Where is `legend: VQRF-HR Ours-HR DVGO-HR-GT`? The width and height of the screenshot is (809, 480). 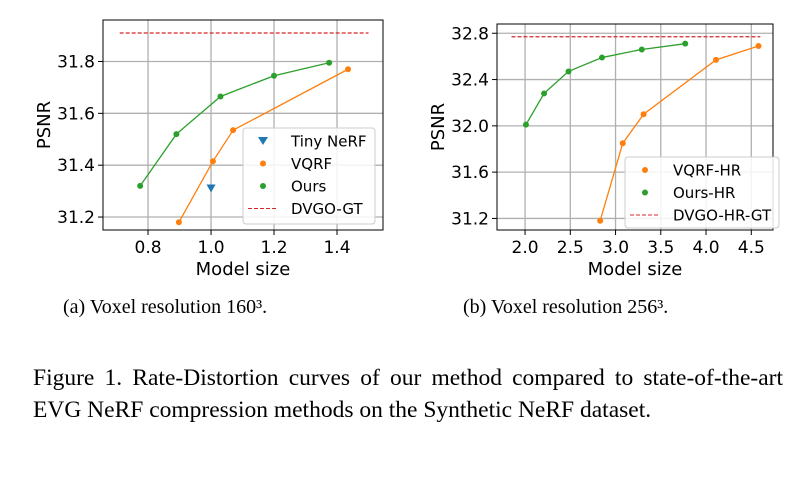
legend: VQRF-HR Ours-HR DVGO-HR-GT is located at coordinates (702, 192).